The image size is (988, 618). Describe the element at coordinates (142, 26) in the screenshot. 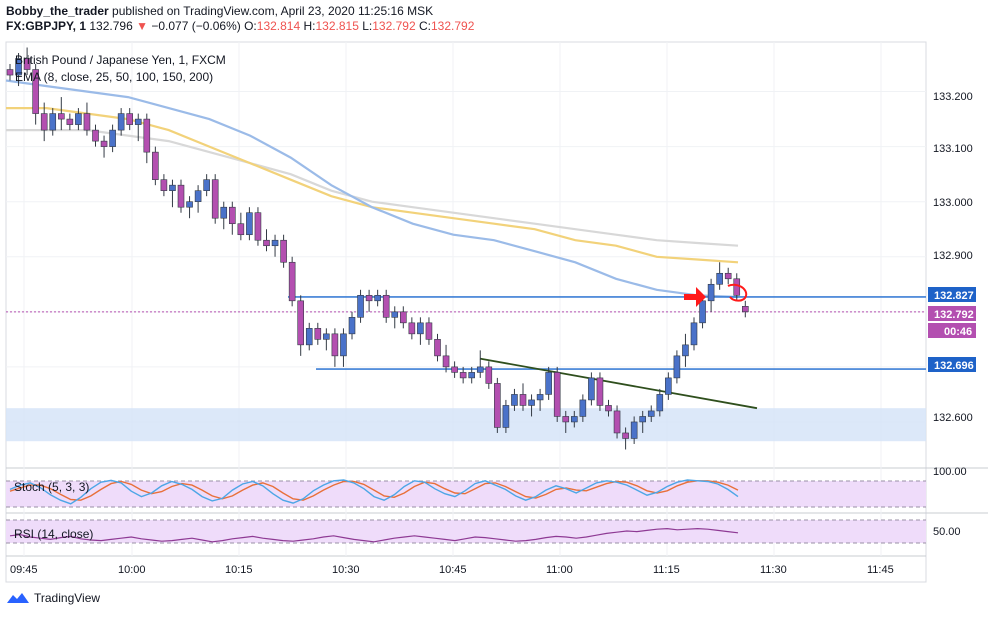

I see `change-arrow-icon: ▼` at that location.